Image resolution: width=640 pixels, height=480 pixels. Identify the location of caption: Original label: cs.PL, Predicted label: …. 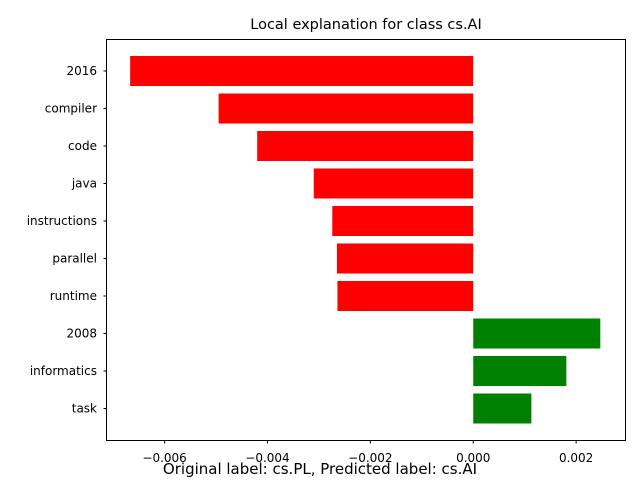
(320, 469).